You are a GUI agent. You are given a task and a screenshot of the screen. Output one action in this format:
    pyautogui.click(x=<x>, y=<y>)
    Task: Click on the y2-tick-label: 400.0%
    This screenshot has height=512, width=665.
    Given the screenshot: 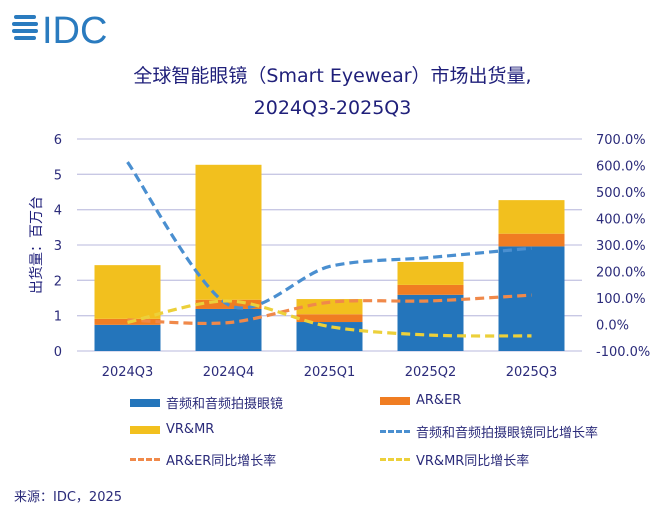 What is the action you would take?
    pyautogui.click(x=621, y=220)
    